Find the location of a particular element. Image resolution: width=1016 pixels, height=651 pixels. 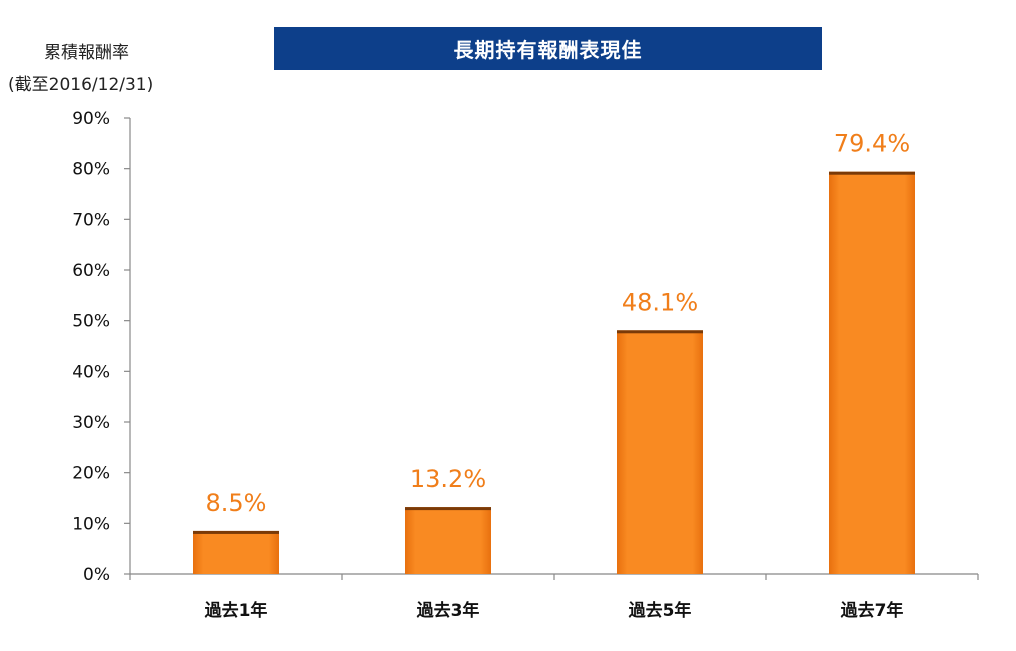

x-tick-label: 過去3年 is located at coordinates (448, 610).